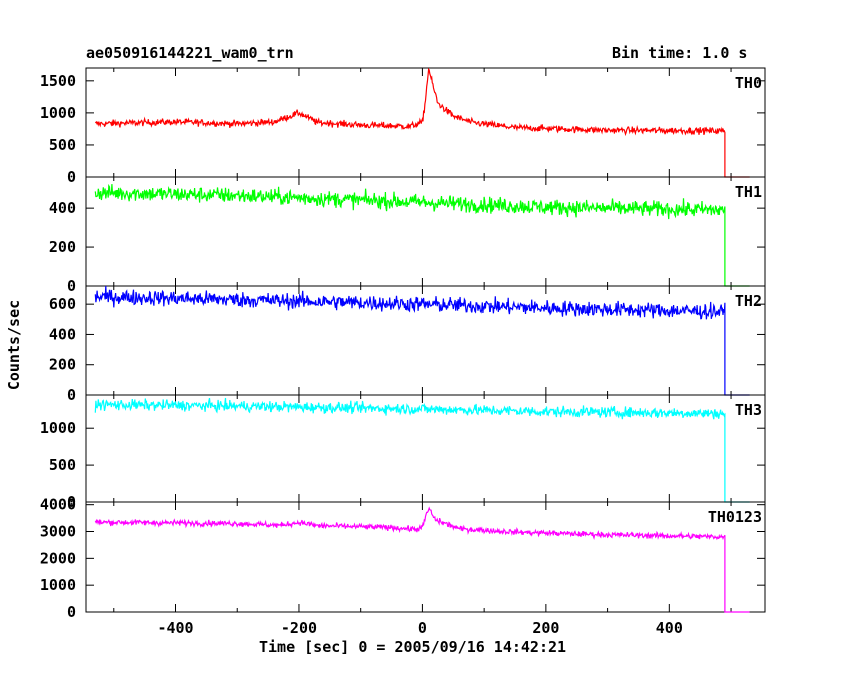 This screenshot has width=850, height=680. Describe the element at coordinates (58, 505) in the screenshot. I see `y-tick-label: 4000` at that location.